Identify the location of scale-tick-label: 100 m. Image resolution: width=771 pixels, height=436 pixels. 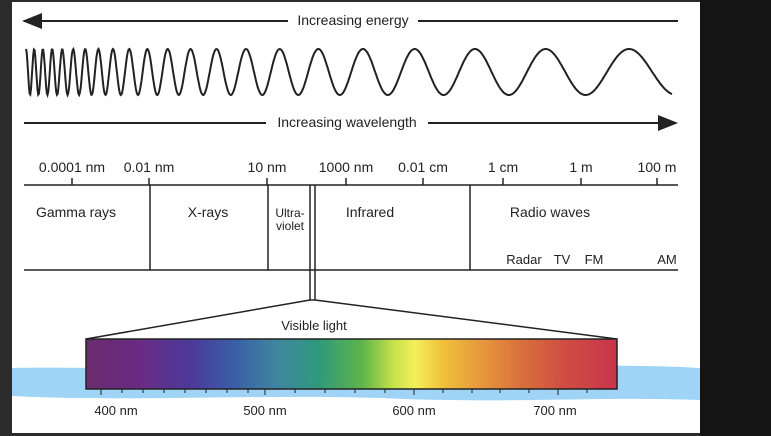
(657, 167).